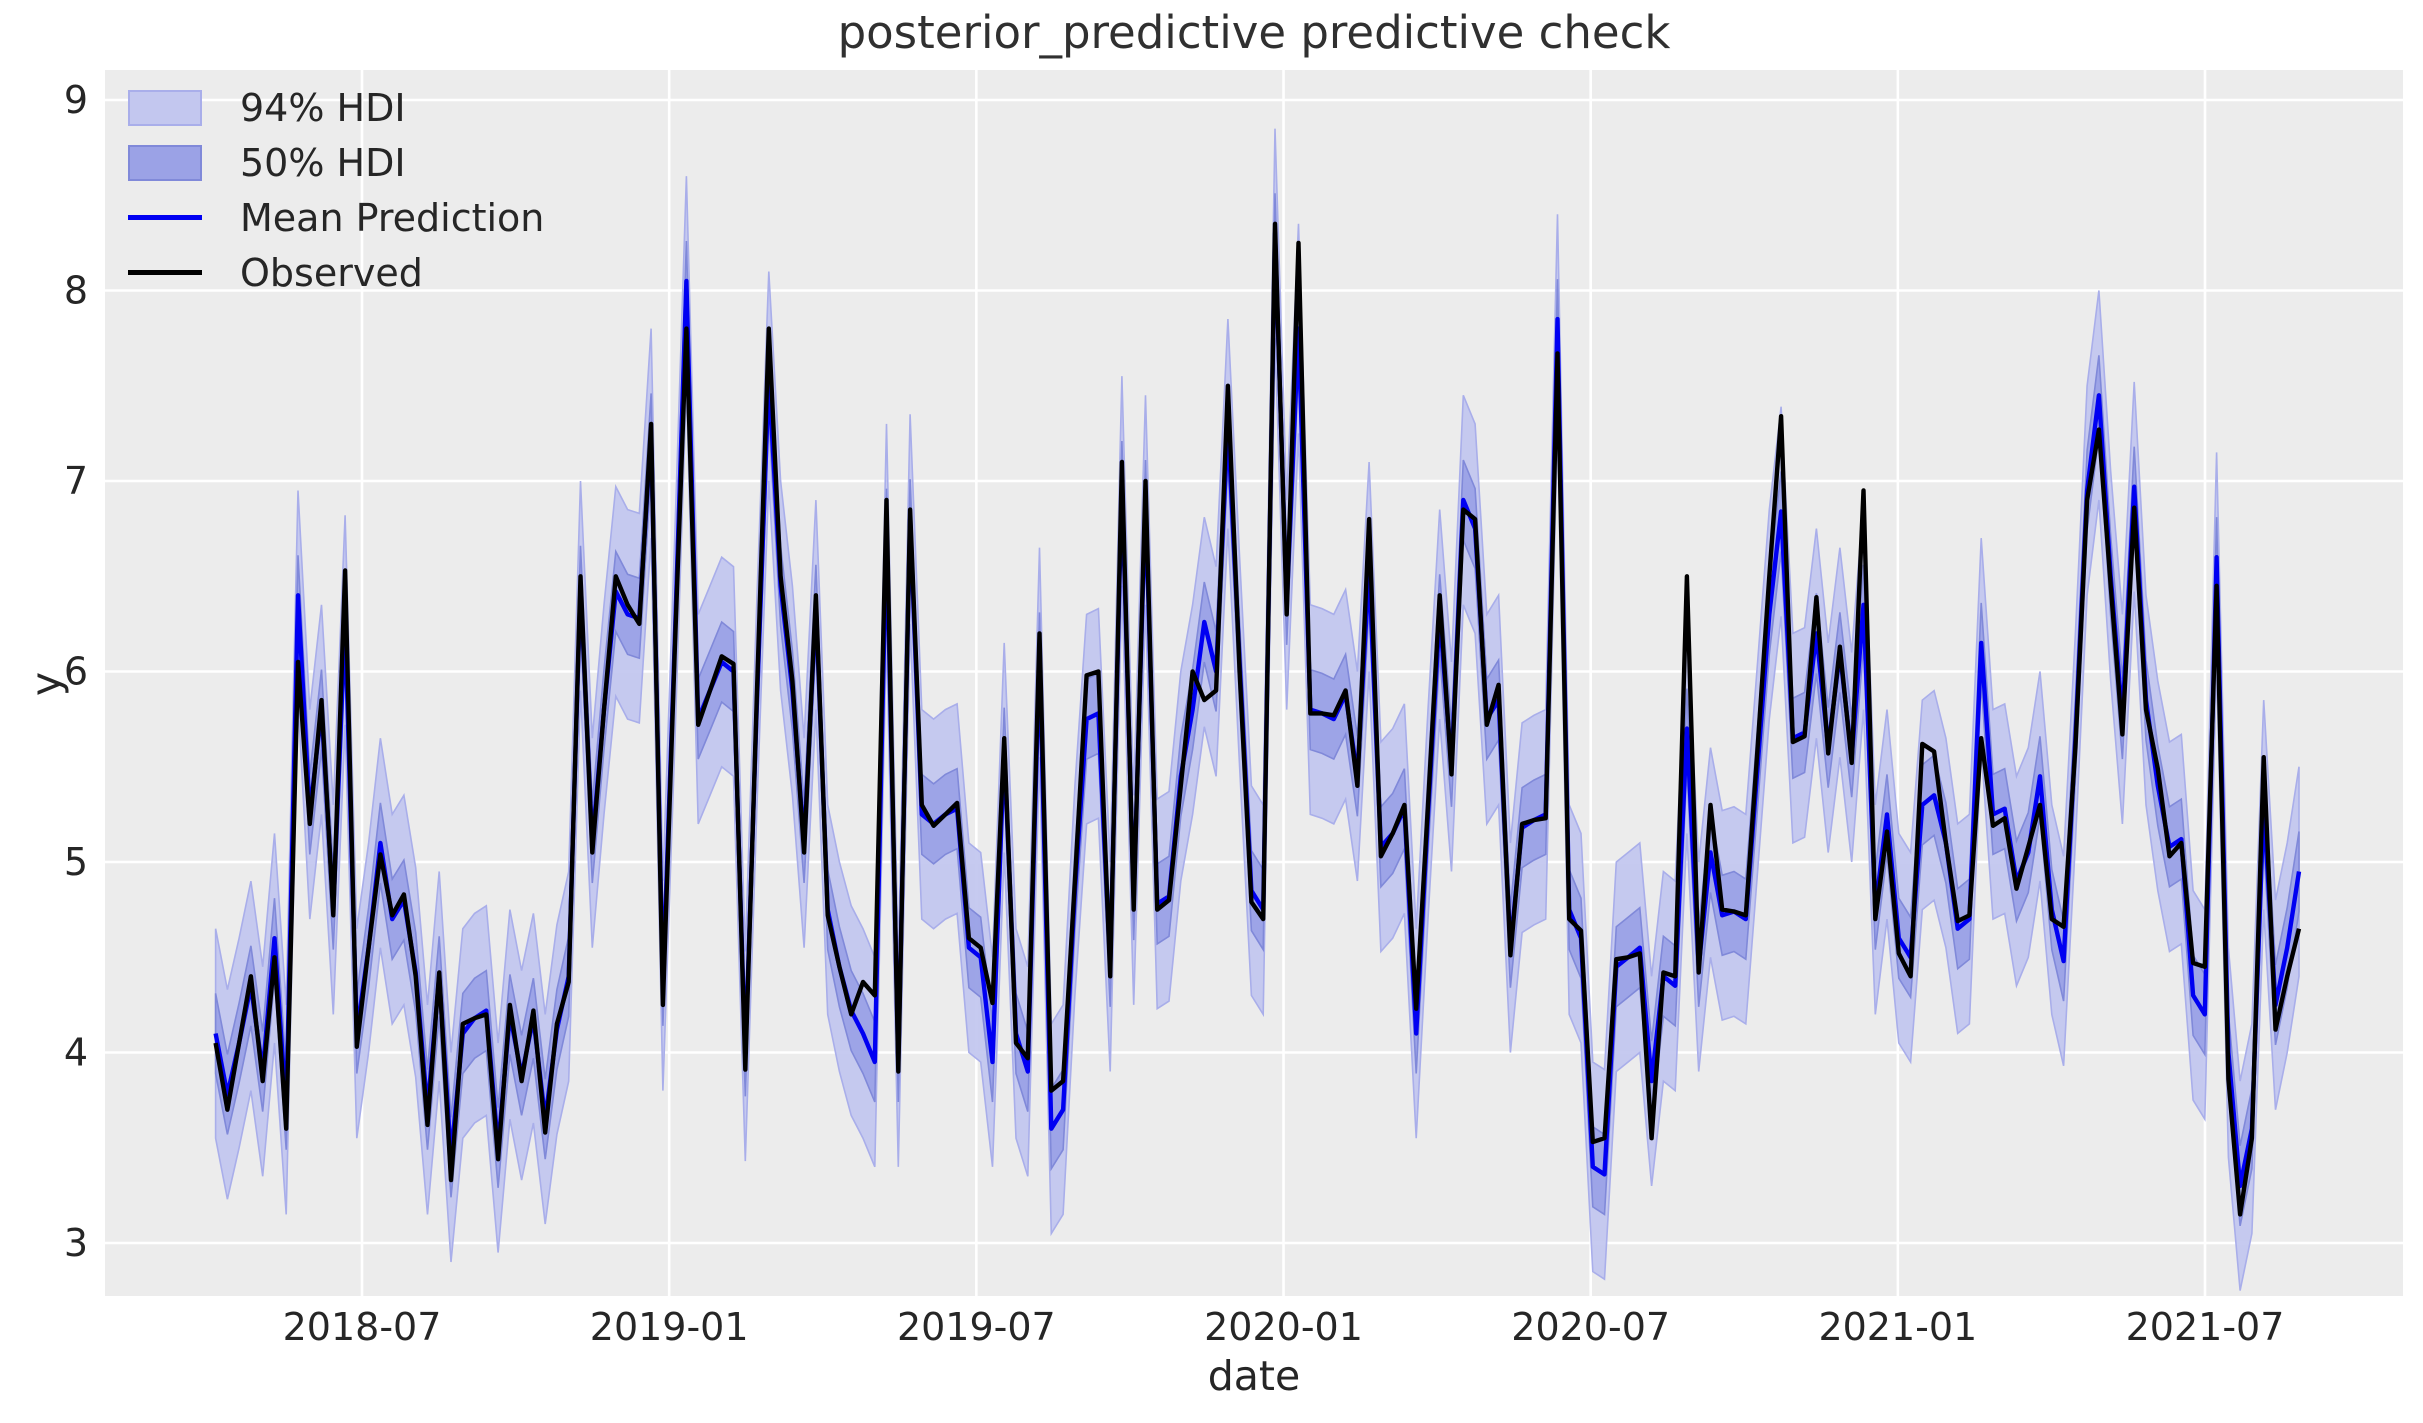 The height and width of the screenshot is (1423, 2423). I want to click on y-tick-label: 5, so click(76, 862).